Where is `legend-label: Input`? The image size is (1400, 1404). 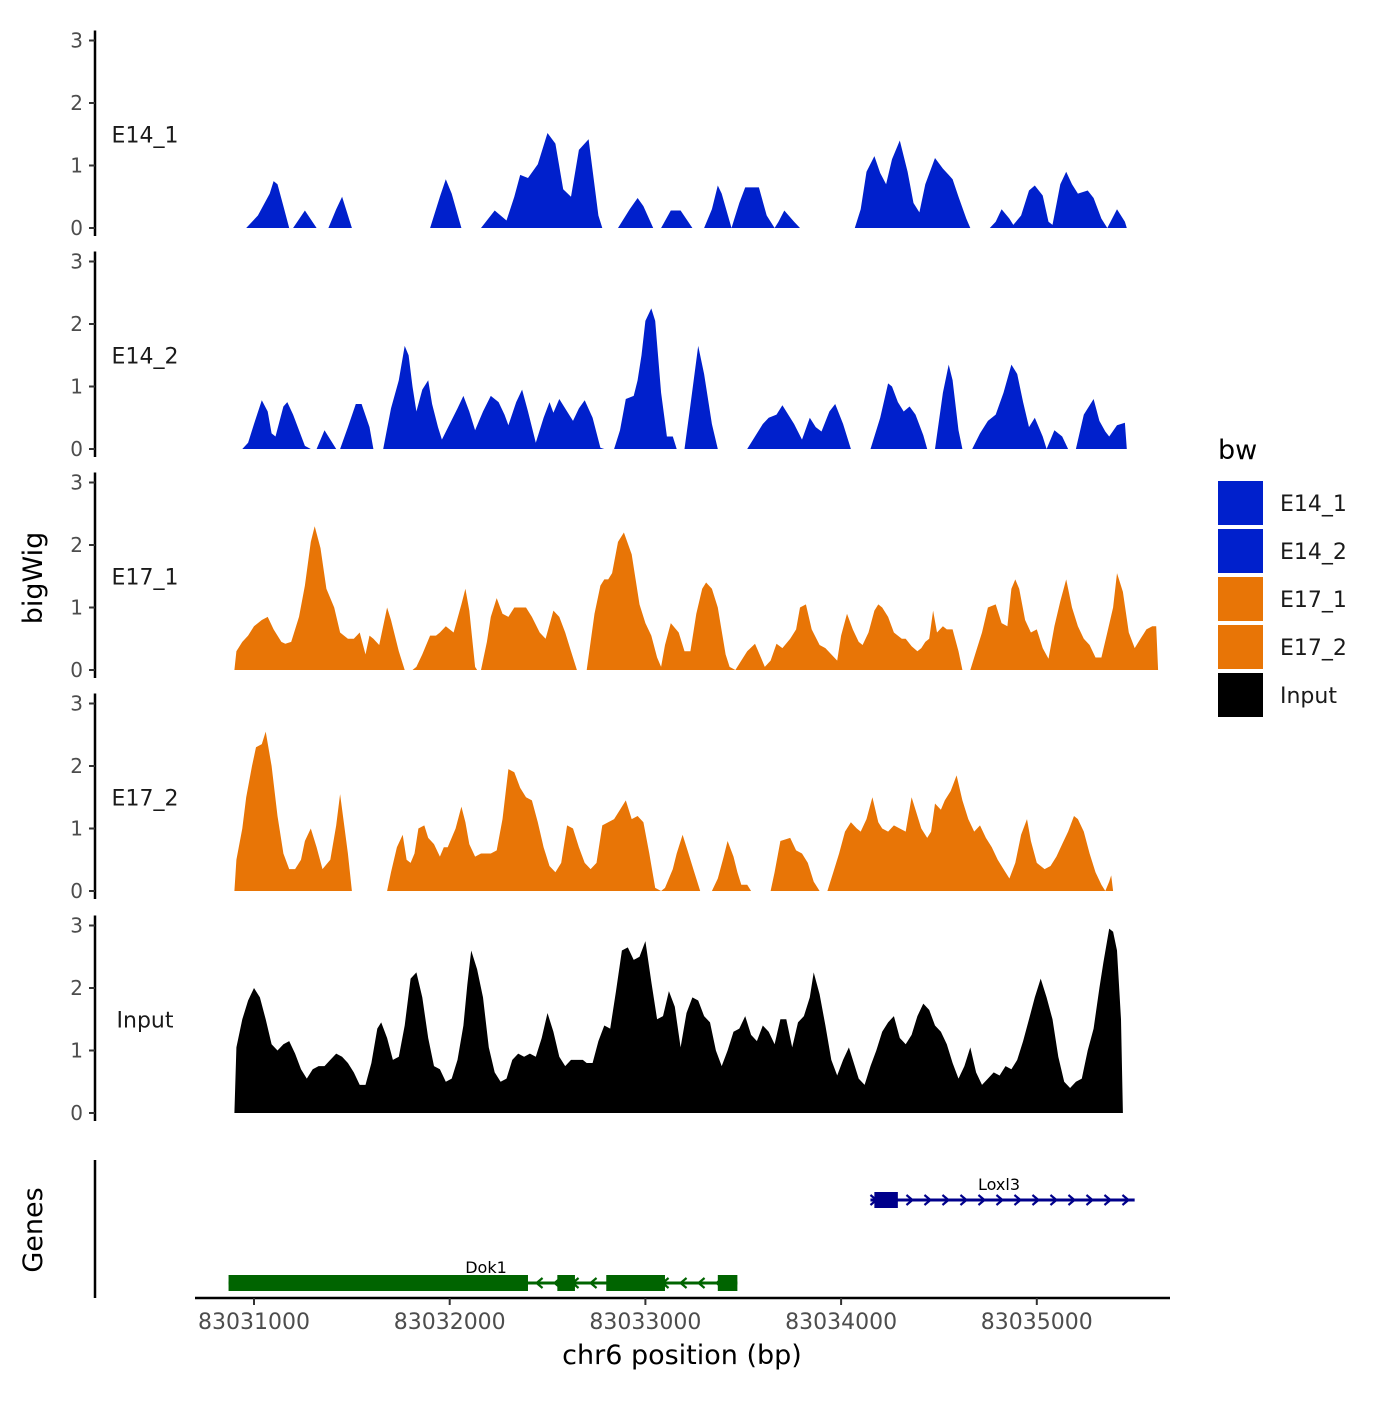 legend-label: Input is located at coordinates (1308, 696).